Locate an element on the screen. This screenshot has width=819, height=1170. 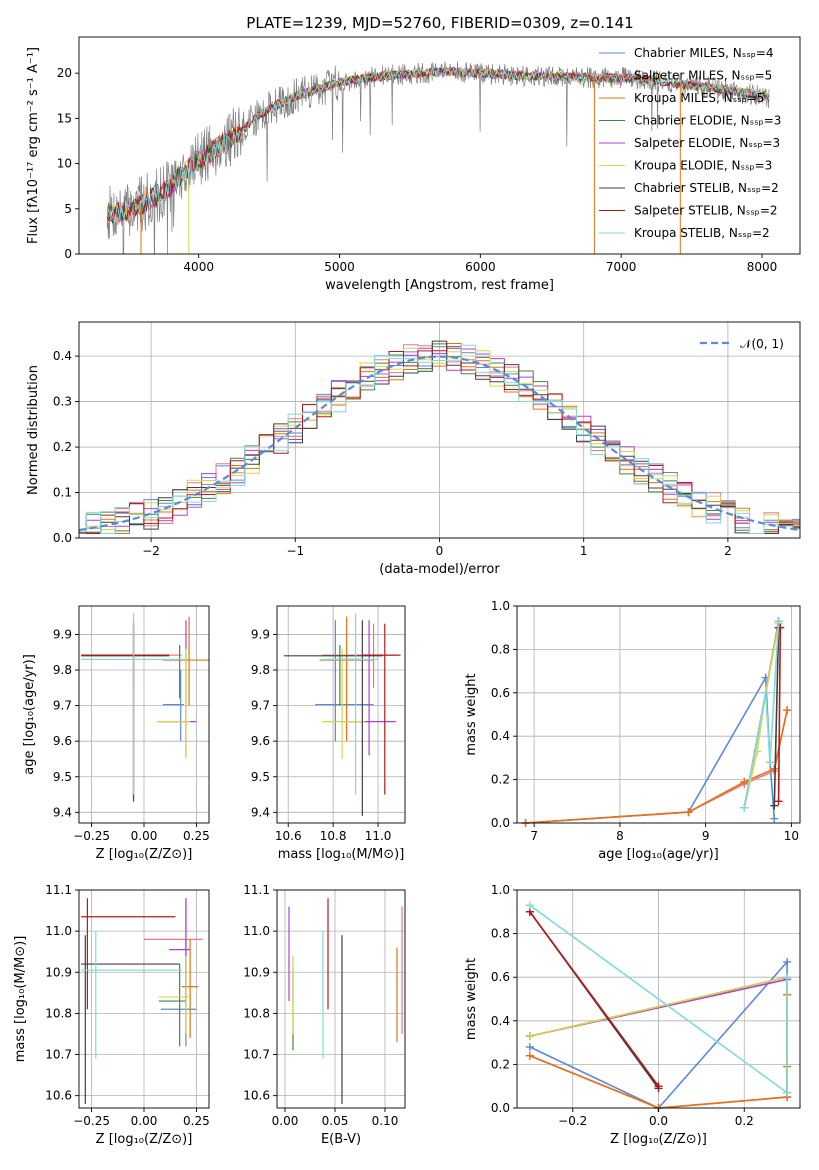
x-tick-label: 6000 is located at coordinates (480, 267).